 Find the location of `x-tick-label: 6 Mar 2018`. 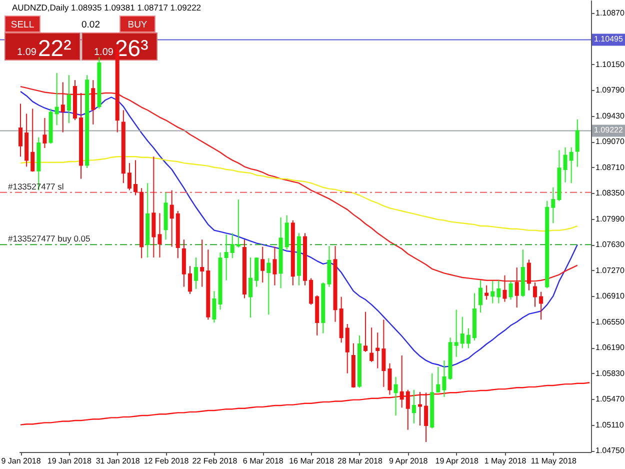

x-tick-label: 6 Mar 2018 is located at coordinates (263, 461).